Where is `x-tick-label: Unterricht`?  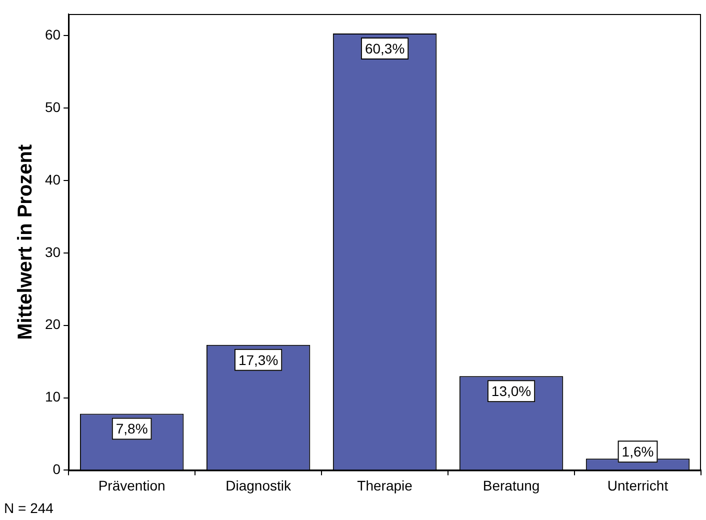
x-tick-label: Unterricht is located at coordinates (637, 485).